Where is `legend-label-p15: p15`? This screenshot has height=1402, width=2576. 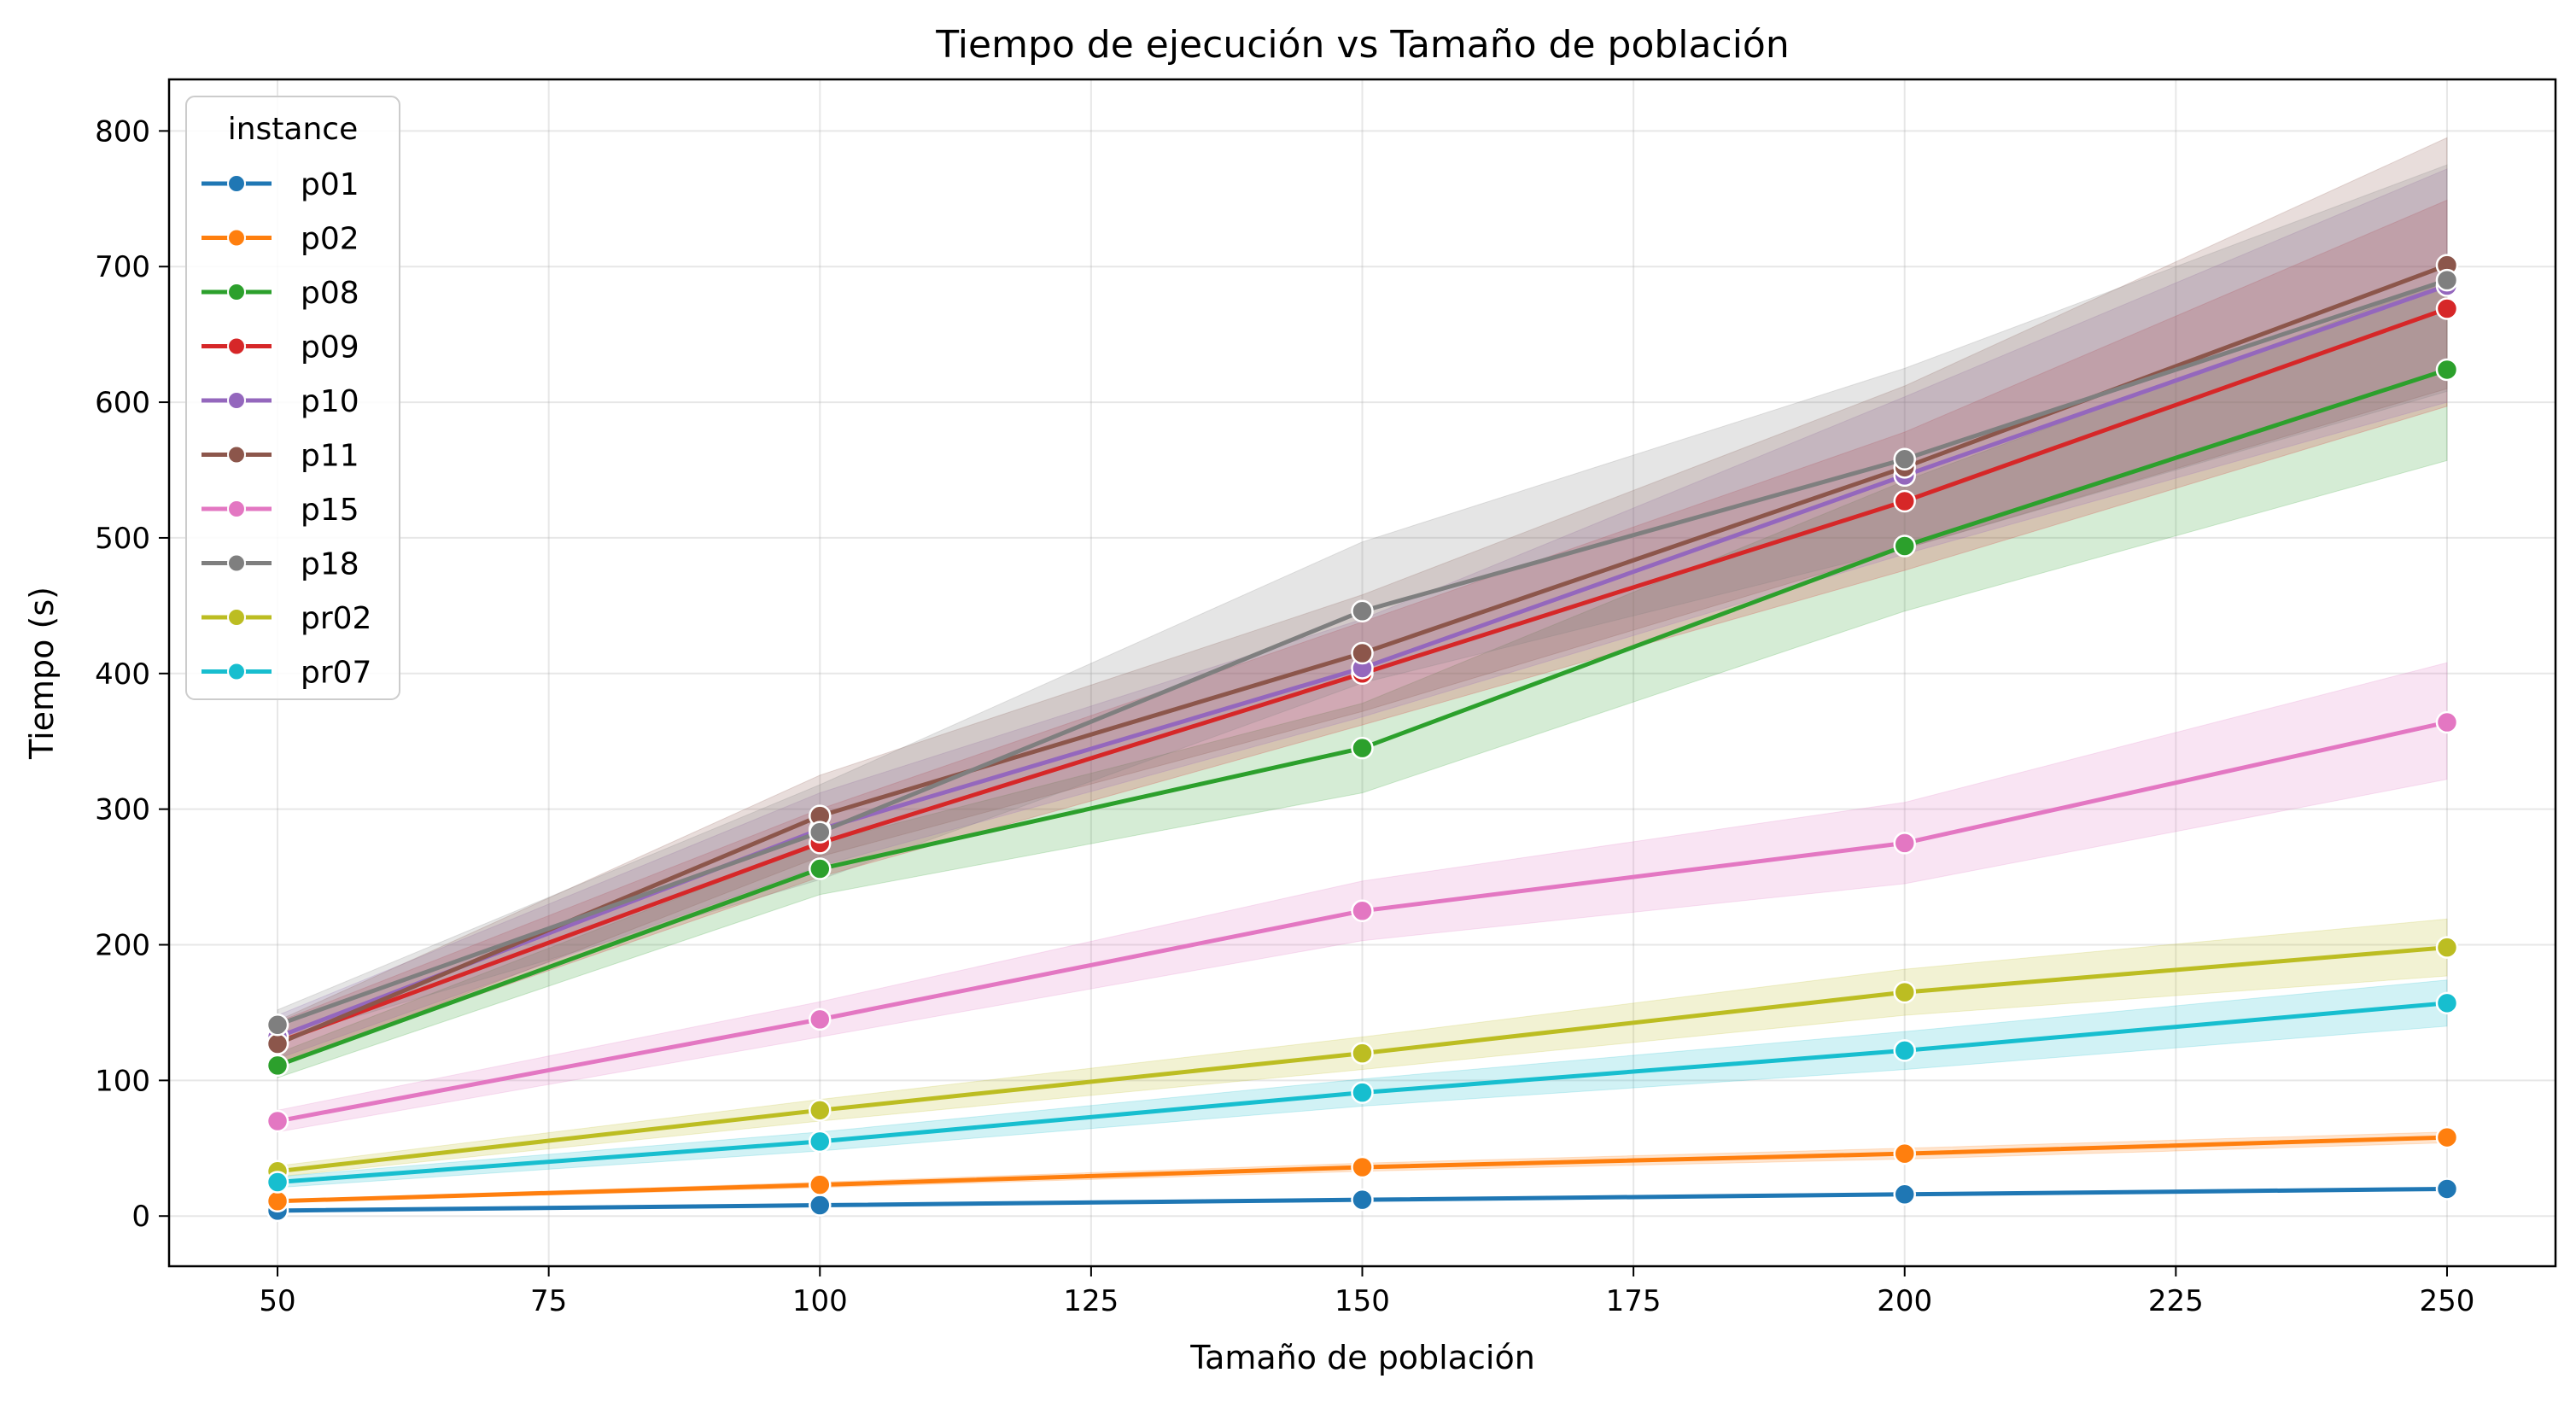 legend-label-p15: p15 is located at coordinates (330, 510).